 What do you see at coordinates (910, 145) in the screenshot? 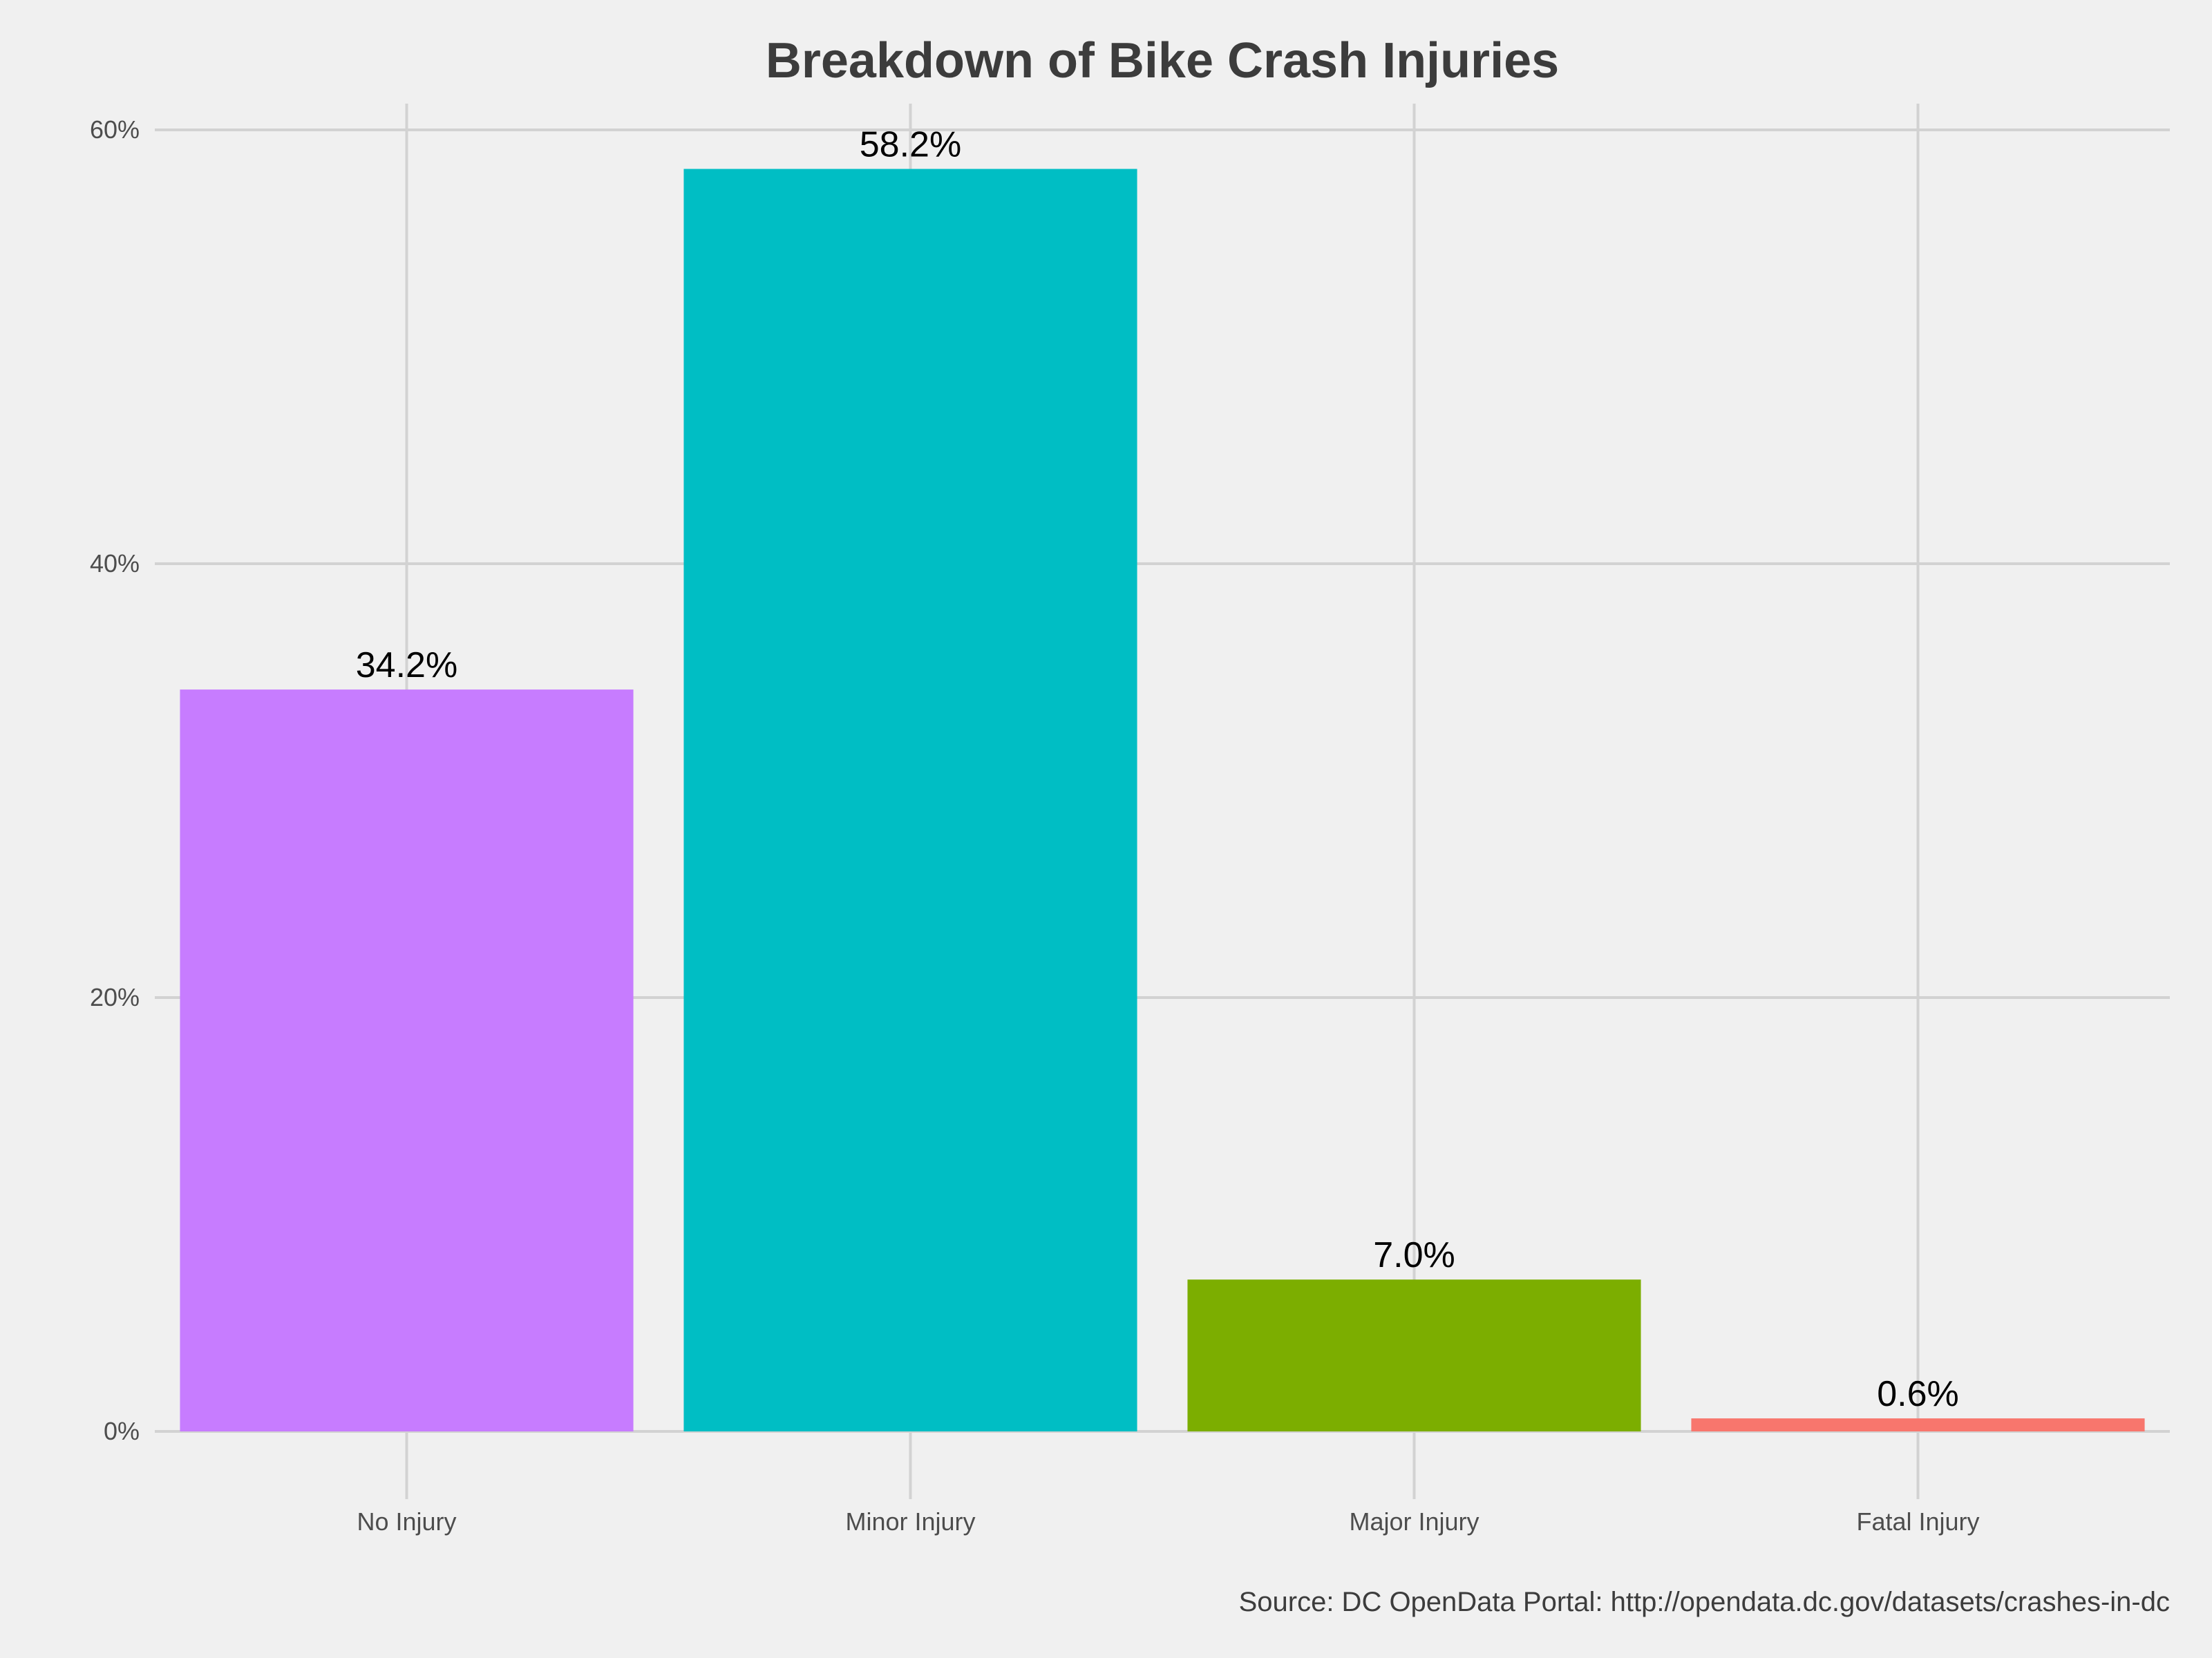
I see `bar-value-label: 58.2%` at bounding box center [910, 145].